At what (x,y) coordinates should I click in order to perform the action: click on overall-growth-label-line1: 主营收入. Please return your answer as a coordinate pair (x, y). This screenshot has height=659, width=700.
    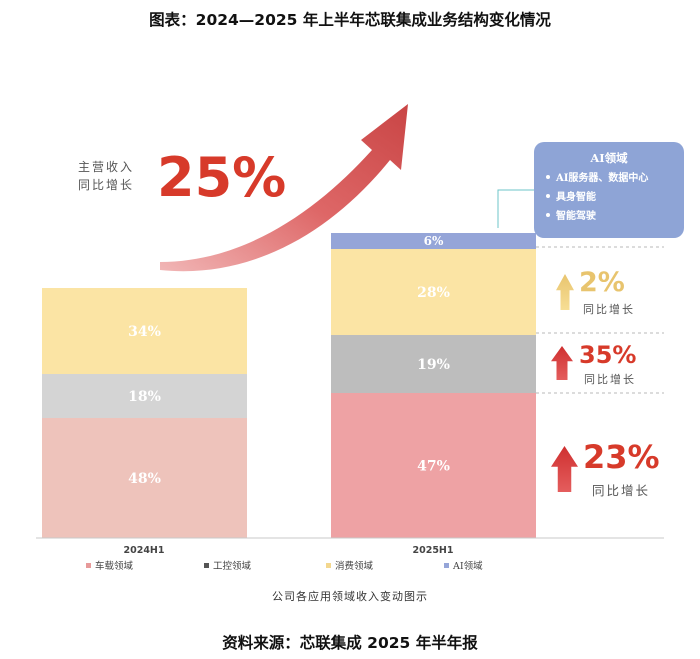
    Looking at the image, I should click on (106, 167).